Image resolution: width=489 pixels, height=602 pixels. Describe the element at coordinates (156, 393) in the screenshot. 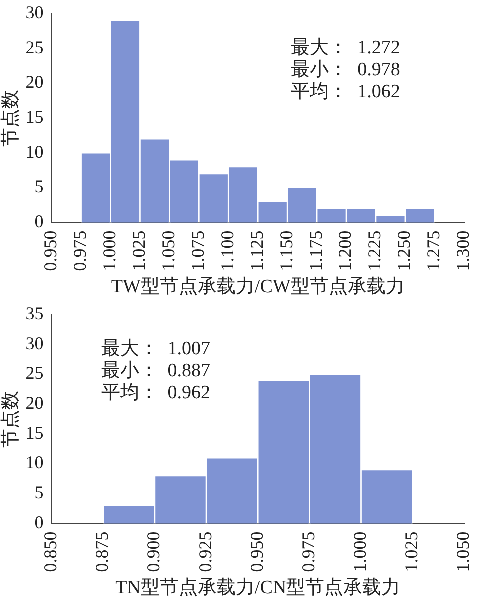

I see `annotation: 平均： 0.962` at that location.